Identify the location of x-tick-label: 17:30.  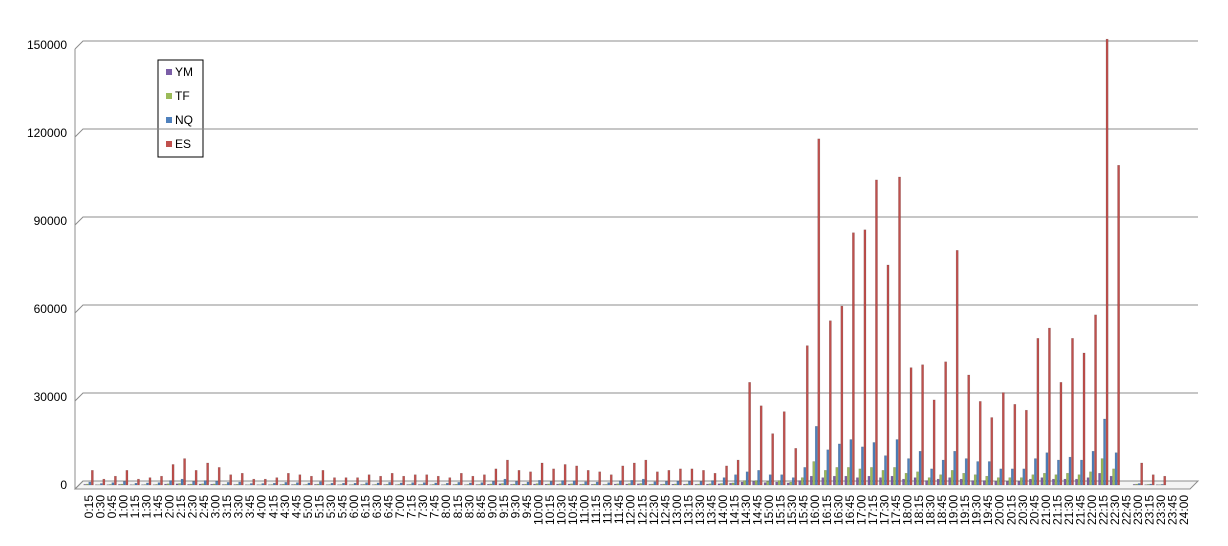
(884, 510).